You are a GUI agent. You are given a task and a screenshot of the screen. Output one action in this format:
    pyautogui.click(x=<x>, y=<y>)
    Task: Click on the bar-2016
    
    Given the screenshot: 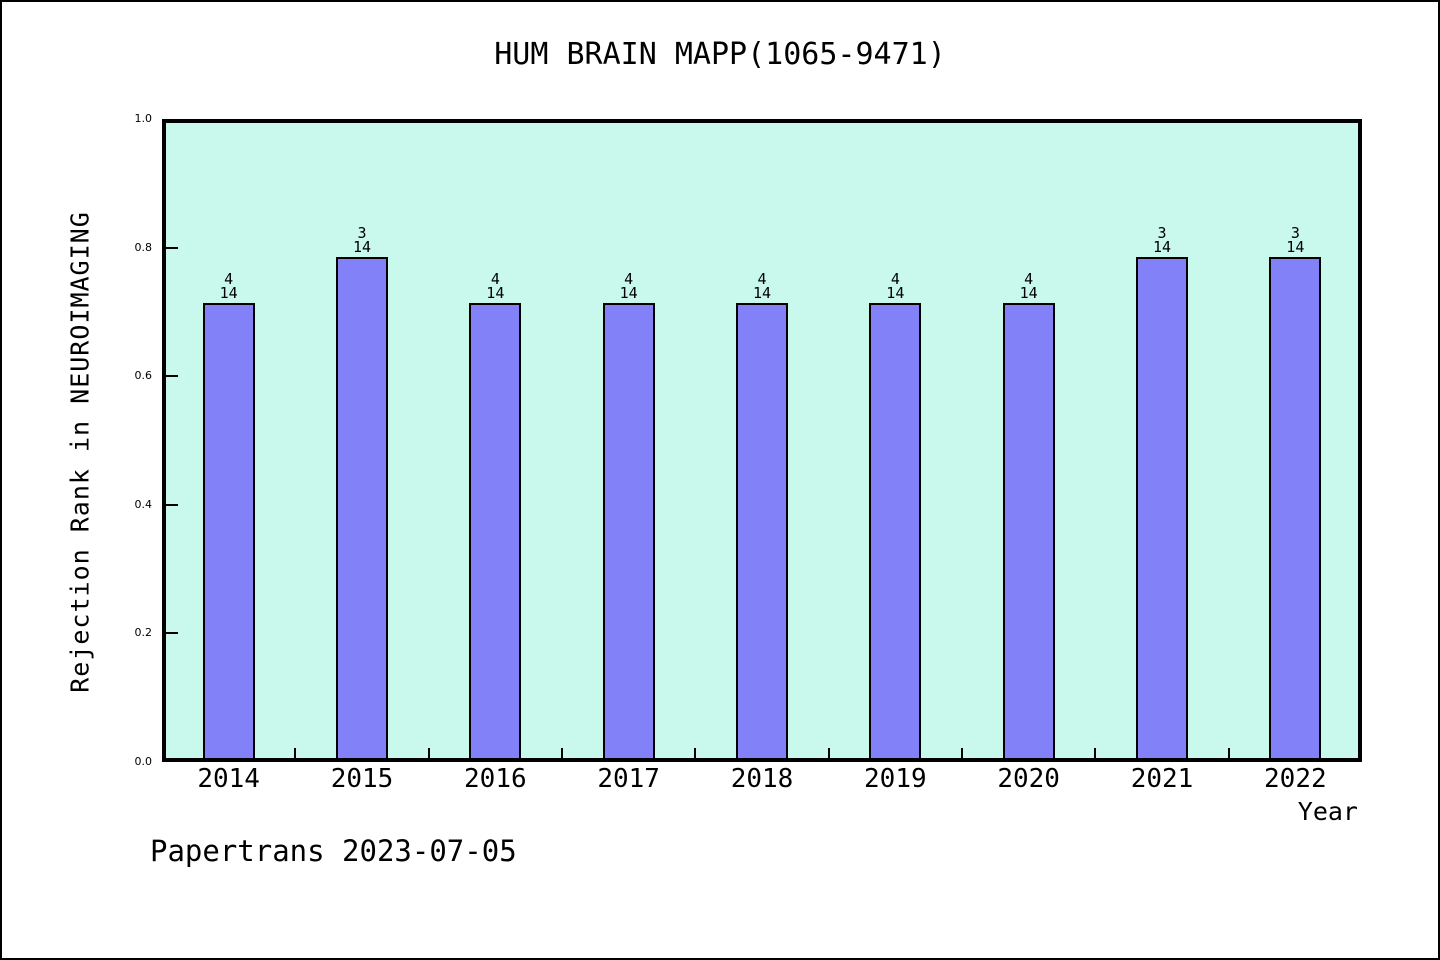 What is the action you would take?
    pyautogui.click(x=495, y=532)
    